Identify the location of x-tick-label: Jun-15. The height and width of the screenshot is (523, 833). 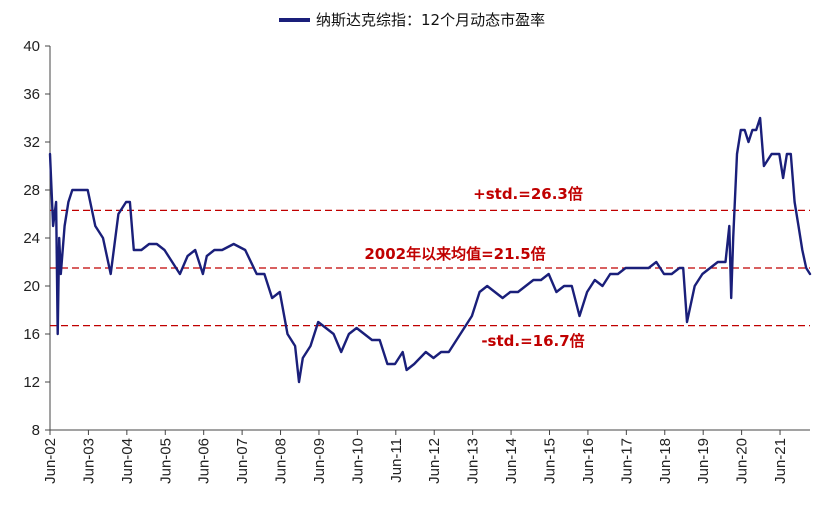
(549, 461).